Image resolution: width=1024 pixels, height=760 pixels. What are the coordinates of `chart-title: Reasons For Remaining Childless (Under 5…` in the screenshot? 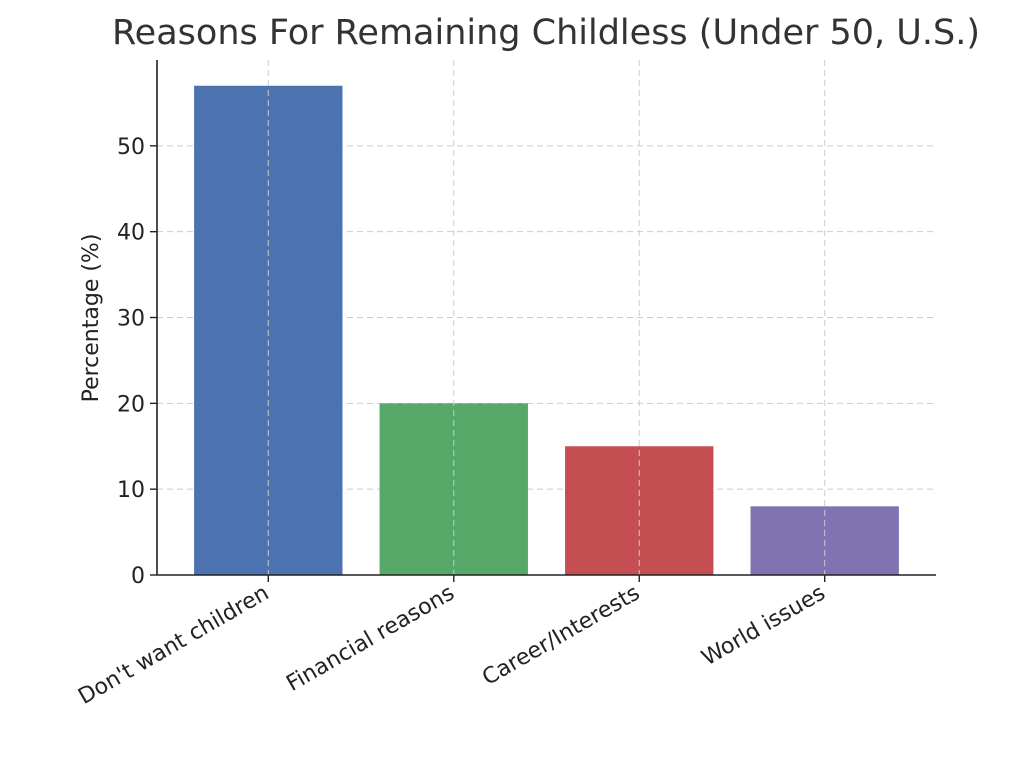 It's located at (546, 33).